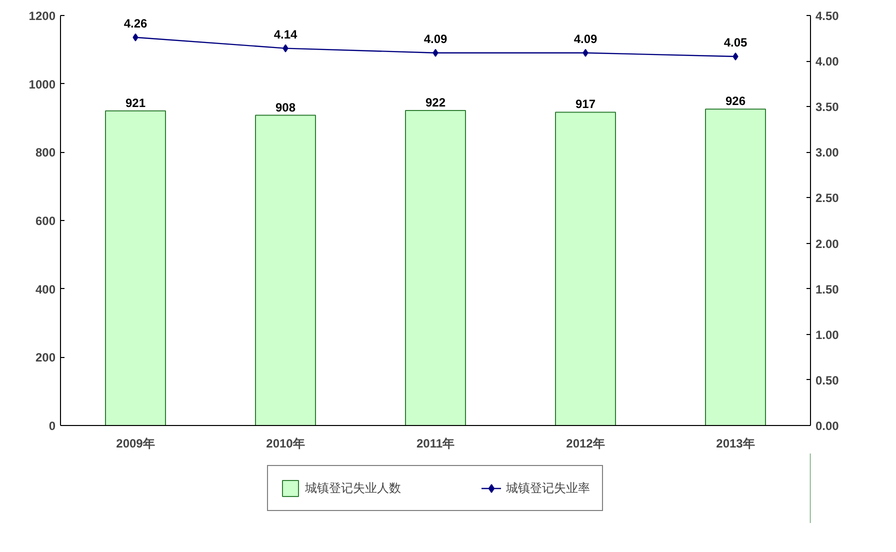 This screenshot has width=896, height=552. What do you see at coordinates (52, 426) in the screenshot?
I see `y-tick-label: 0` at bounding box center [52, 426].